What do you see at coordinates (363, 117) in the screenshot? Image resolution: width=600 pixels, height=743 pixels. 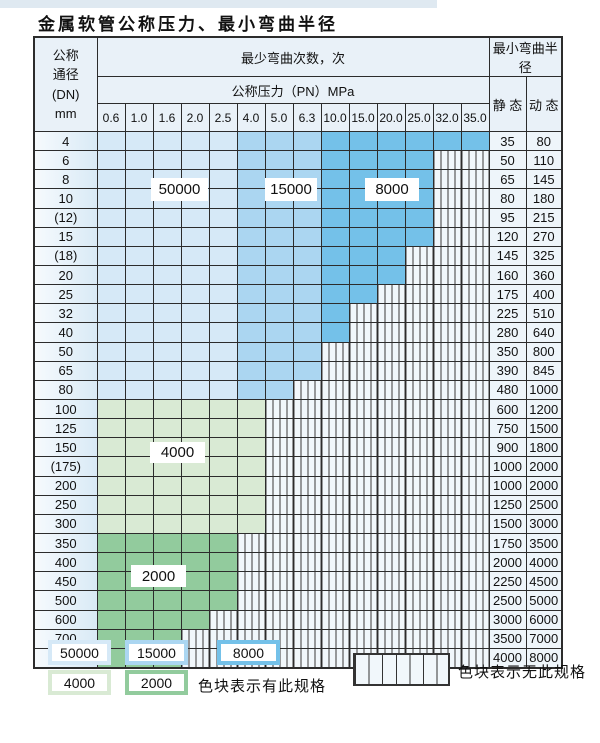 I see `pressure-tick: 15.0` at bounding box center [363, 117].